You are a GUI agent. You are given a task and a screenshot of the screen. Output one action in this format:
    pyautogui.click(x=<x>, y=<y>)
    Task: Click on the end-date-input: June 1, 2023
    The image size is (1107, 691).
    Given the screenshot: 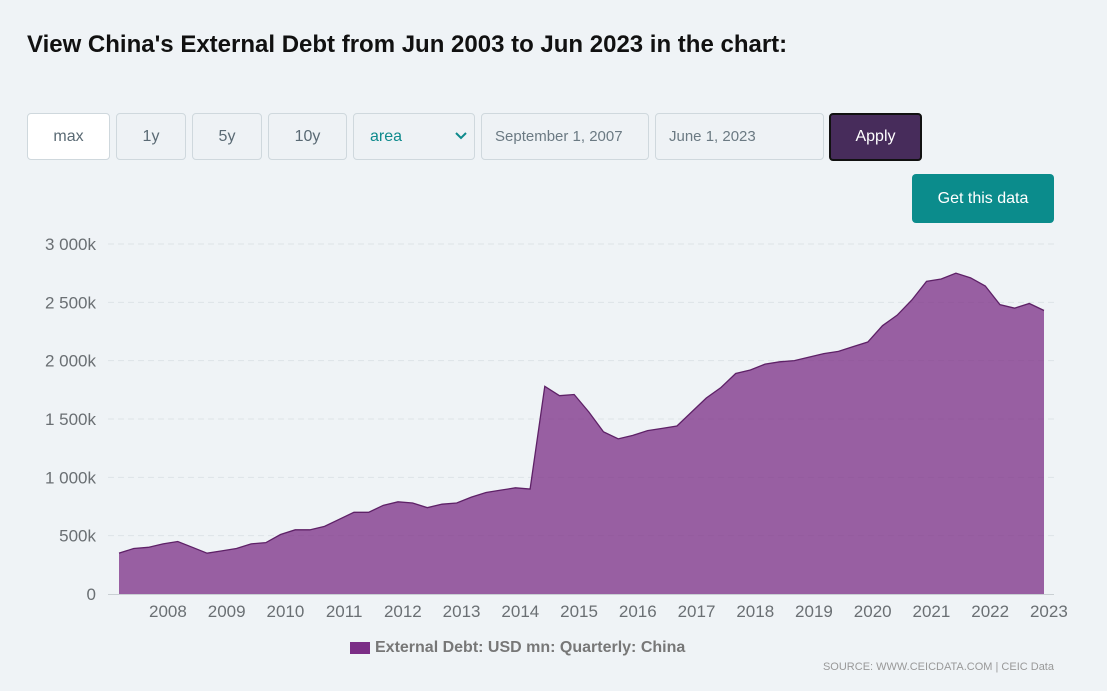 What is the action you would take?
    pyautogui.click(x=739, y=136)
    